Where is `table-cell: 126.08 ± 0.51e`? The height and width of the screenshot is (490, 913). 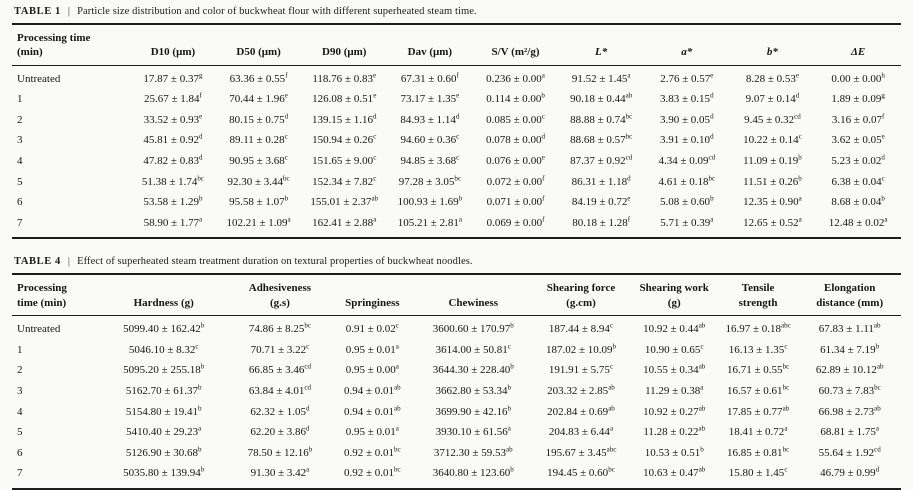 table-cell: 126.08 ± 0.51e is located at coordinates (344, 98).